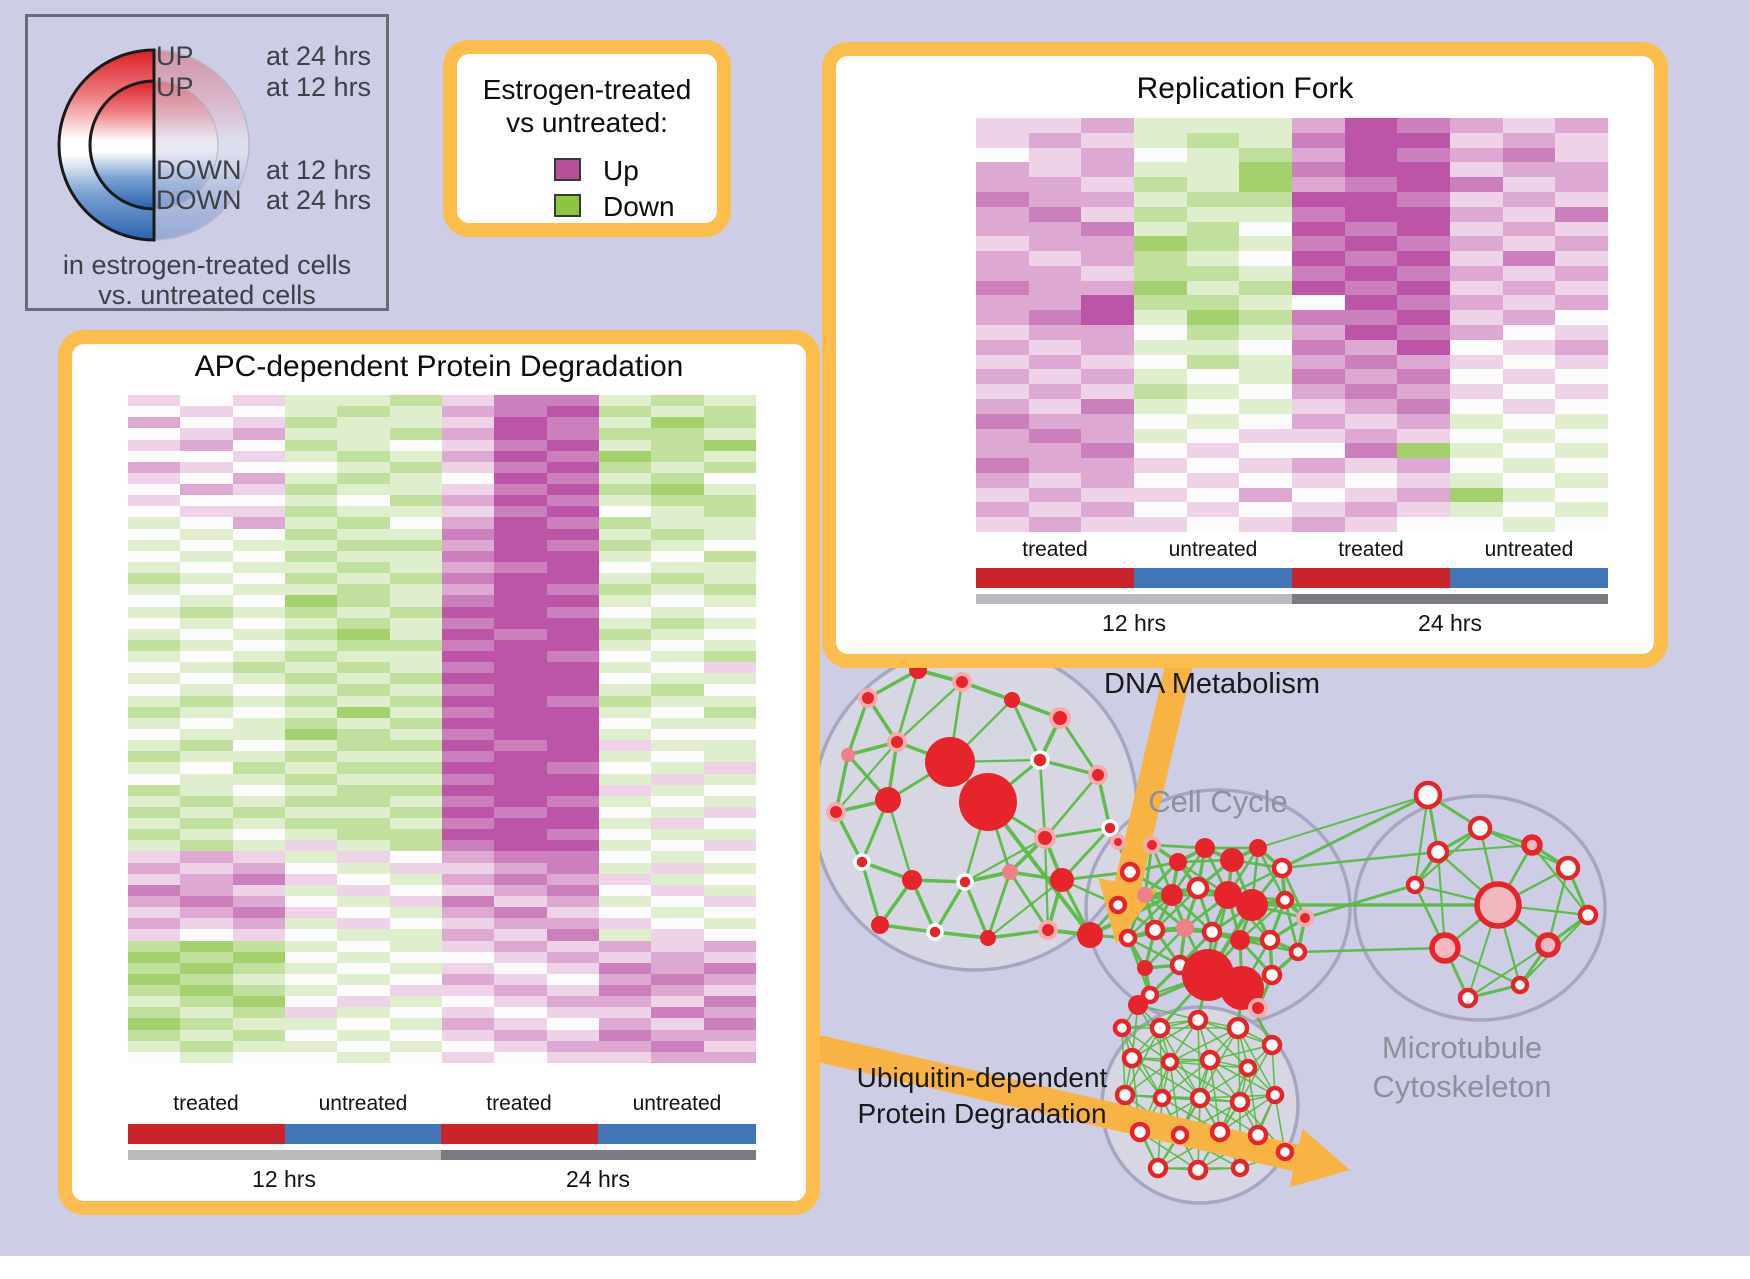 This screenshot has height=1279, width=1750. Describe the element at coordinates (186, 145) in the screenshot. I see `ring-inner-right-half` at that location.